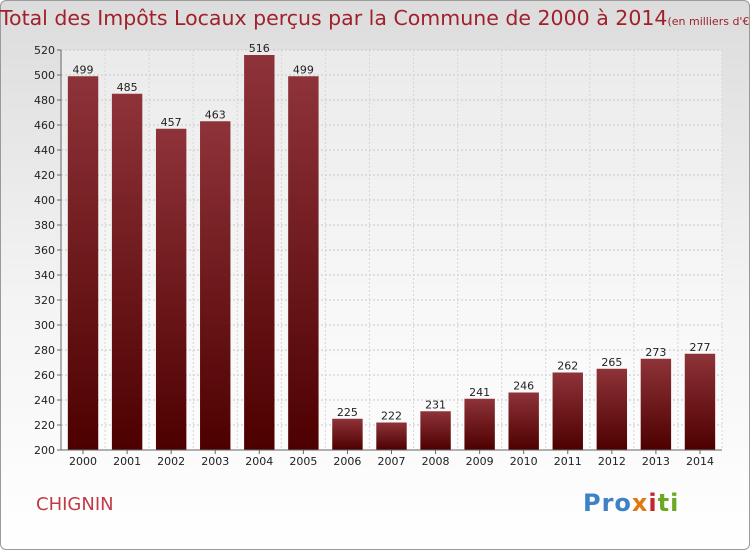  I want to click on y-tick-label: 340, so click(44, 275).